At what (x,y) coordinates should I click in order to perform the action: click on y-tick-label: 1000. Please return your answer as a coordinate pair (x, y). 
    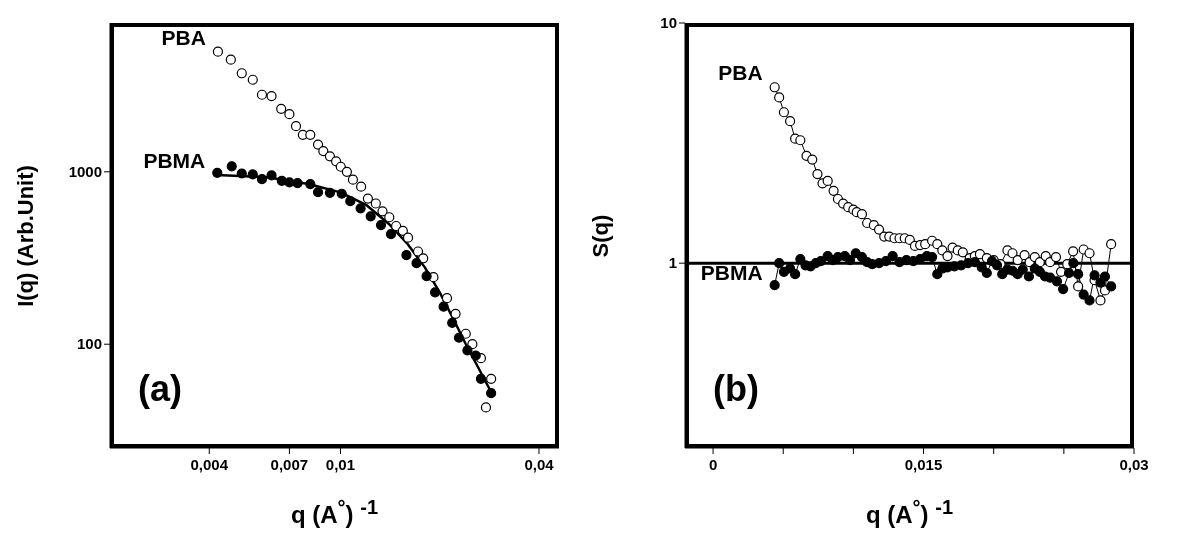
    Looking at the image, I should click on (85, 171).